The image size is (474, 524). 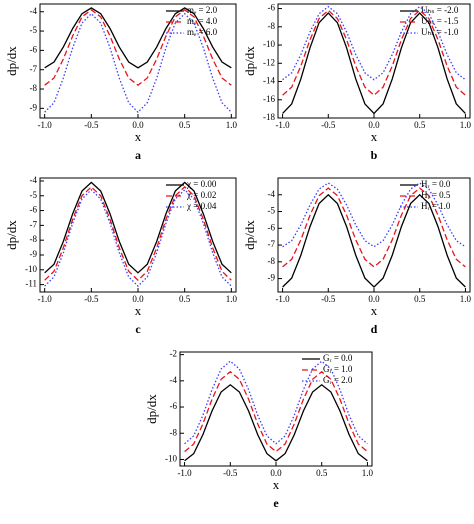 I want to click on y-tick-label: -14, so click(x=269, y=81).